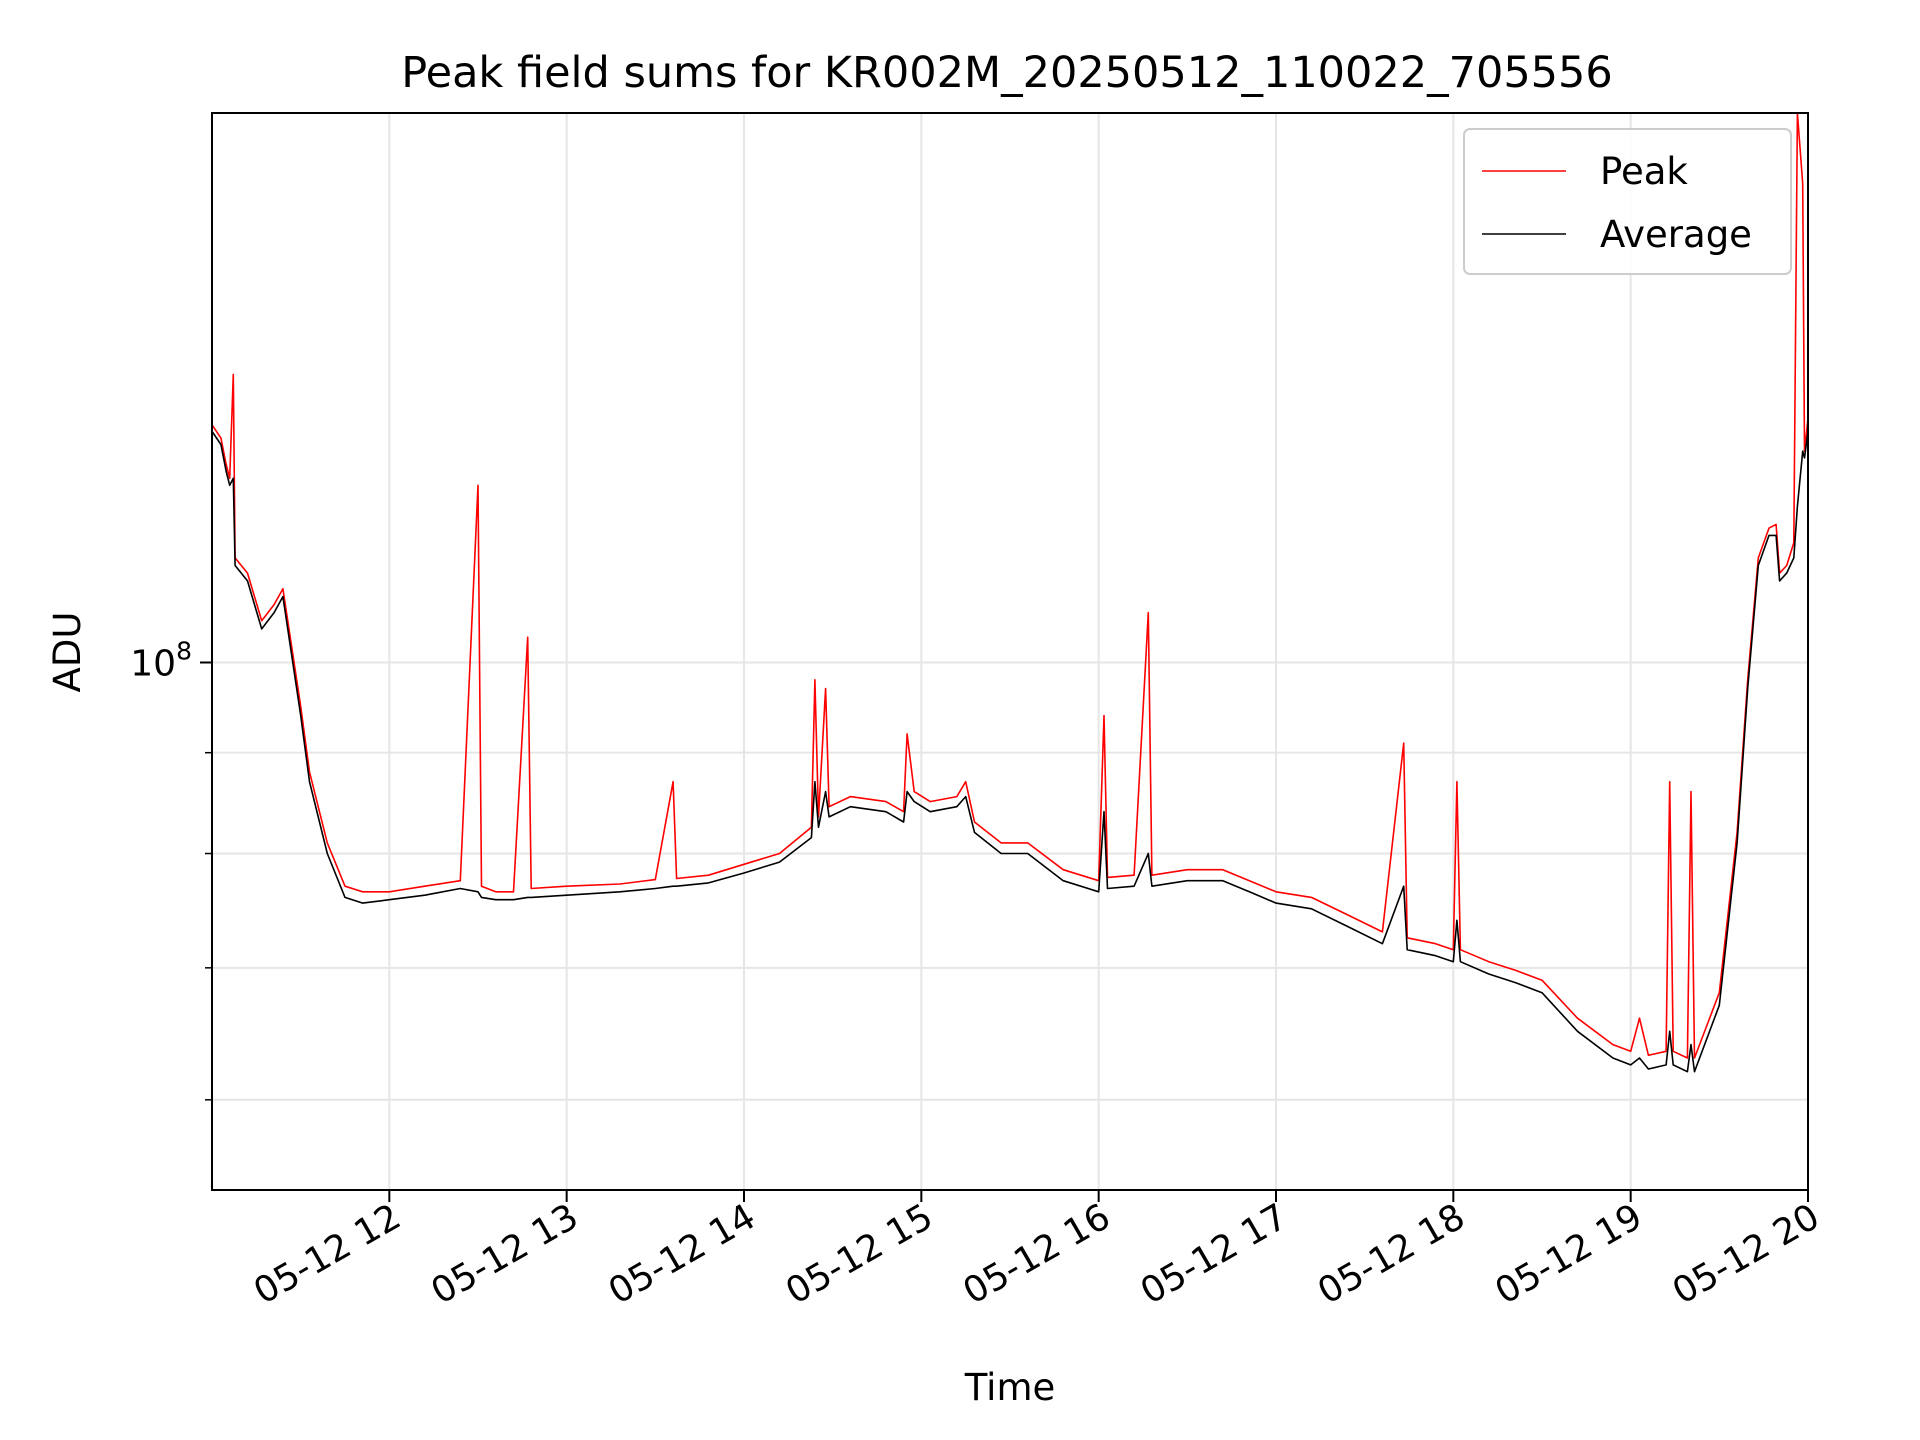  What do you see at coordinates (67, 652) in the screenshot?
I see `y-axis-label: ADU` at bounding box center [67, 652].